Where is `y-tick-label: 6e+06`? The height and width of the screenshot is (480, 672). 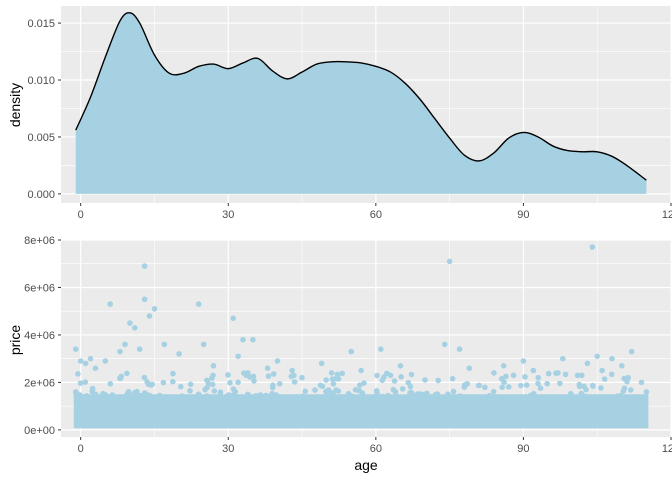 y-tick-label: 6e+06 is located at coordinates (39, 288).